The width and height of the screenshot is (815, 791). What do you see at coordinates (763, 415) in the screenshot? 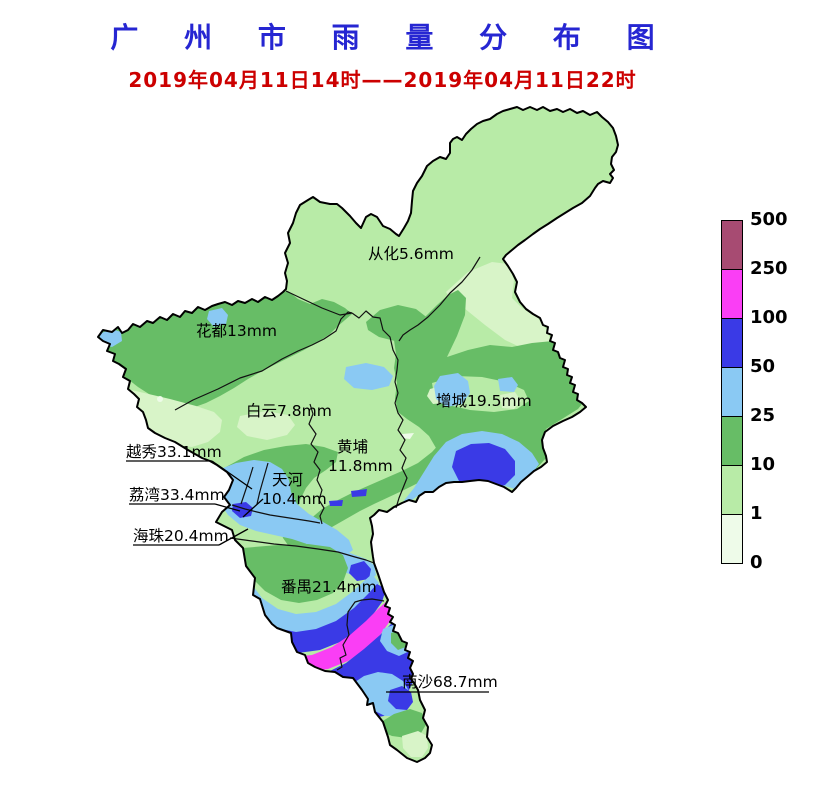
I see `legend-label-25: 25` at bounding box center [763, 415].